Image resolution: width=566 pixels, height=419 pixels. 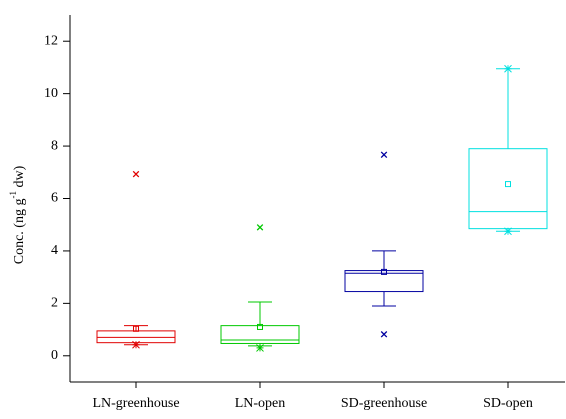 I want to click on x-tick-label: SD-open, so click(x=508, y=403).